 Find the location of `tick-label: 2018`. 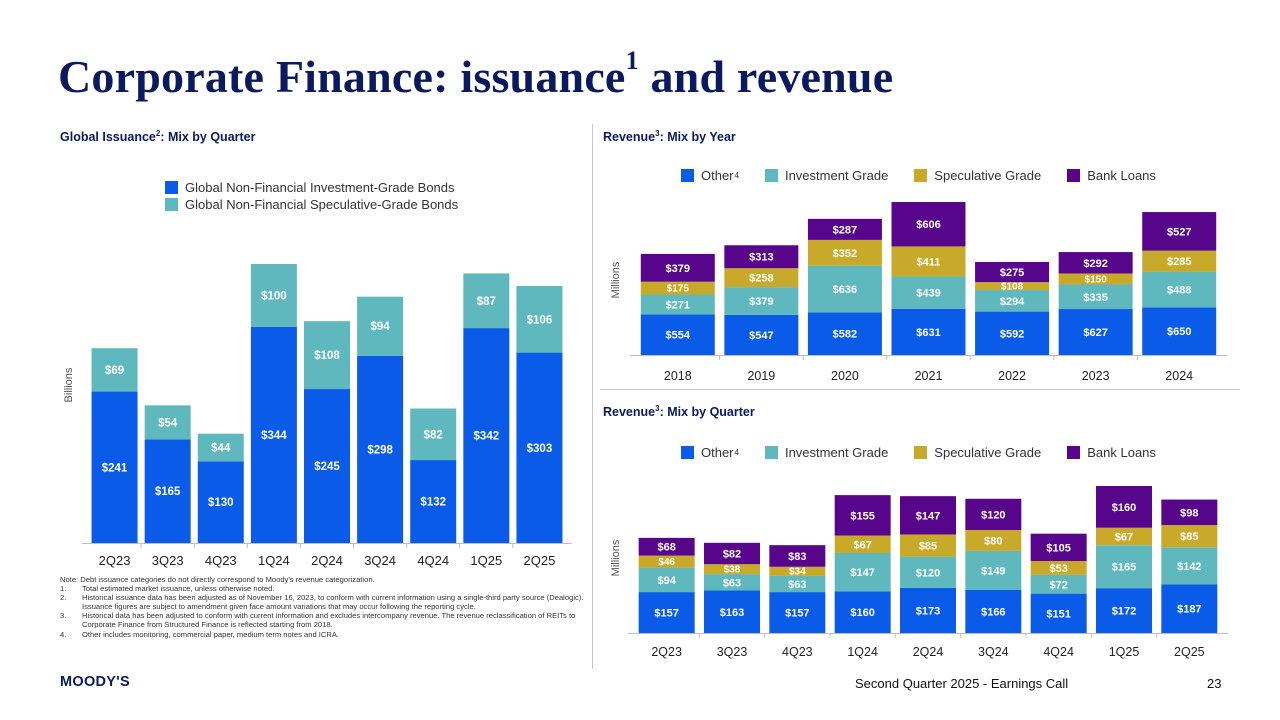

tick-label: 2018 is located at coordinates (678, 376).